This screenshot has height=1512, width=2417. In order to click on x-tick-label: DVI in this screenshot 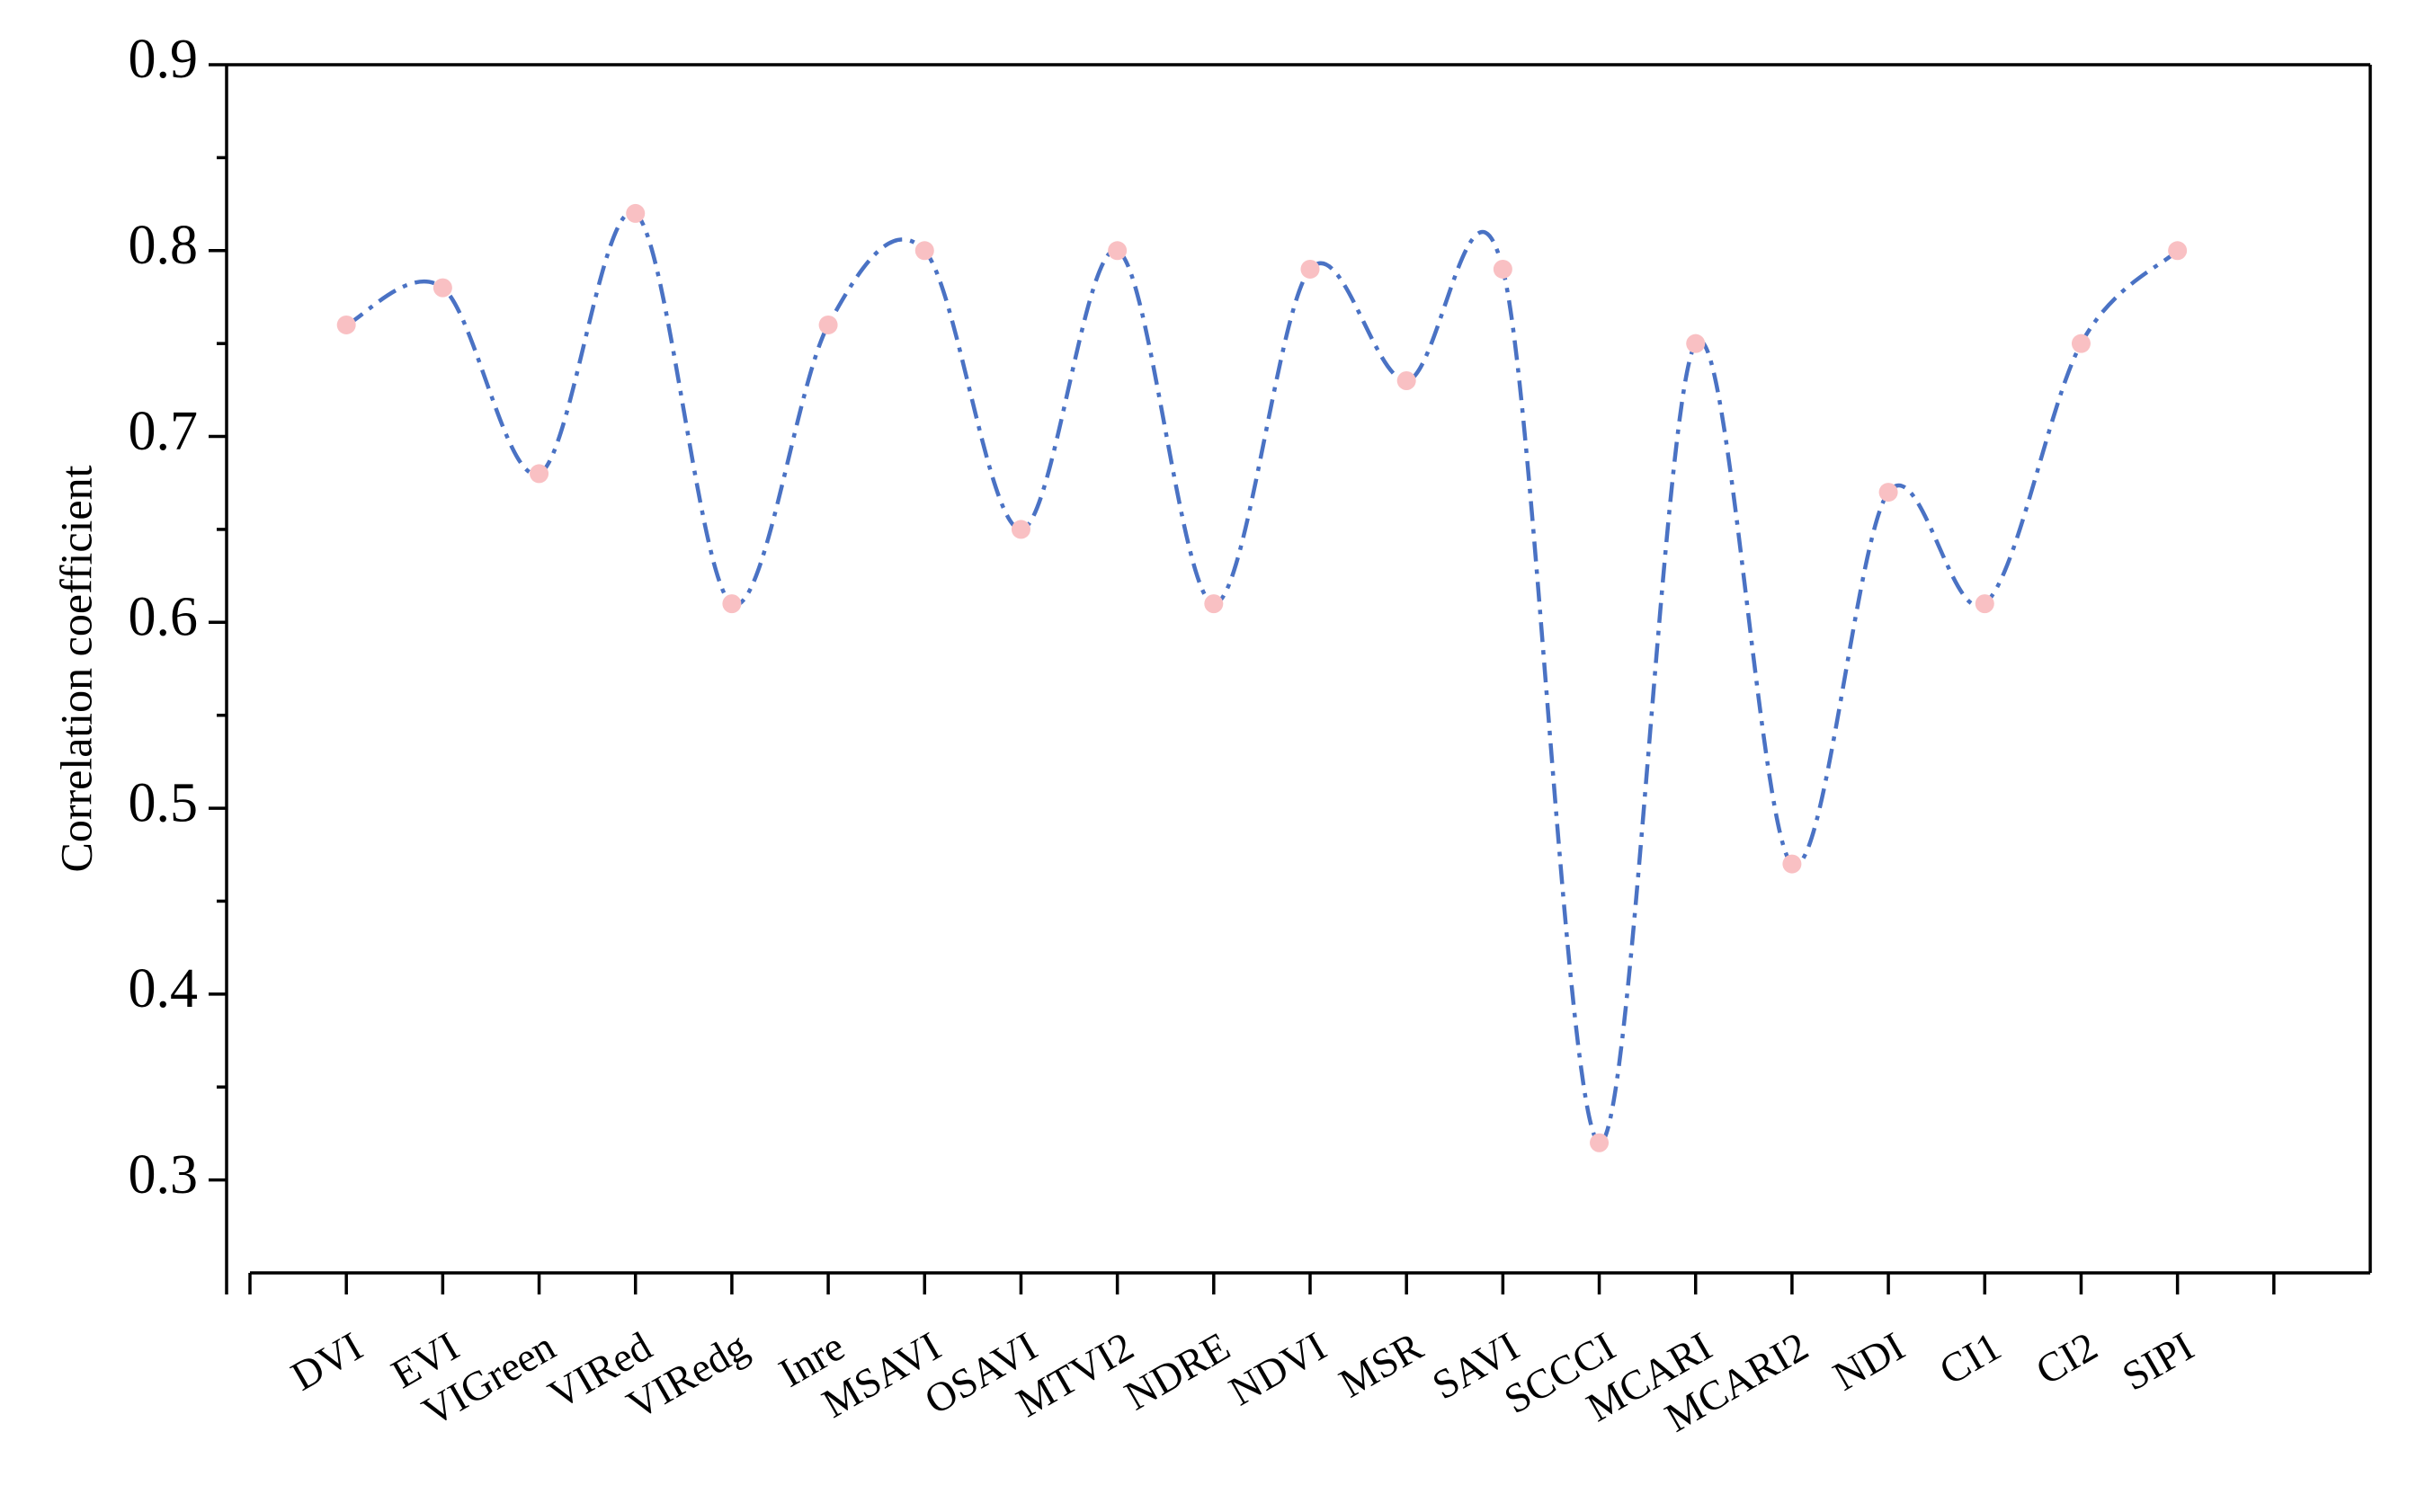, I will do `click(326, 1361)`.